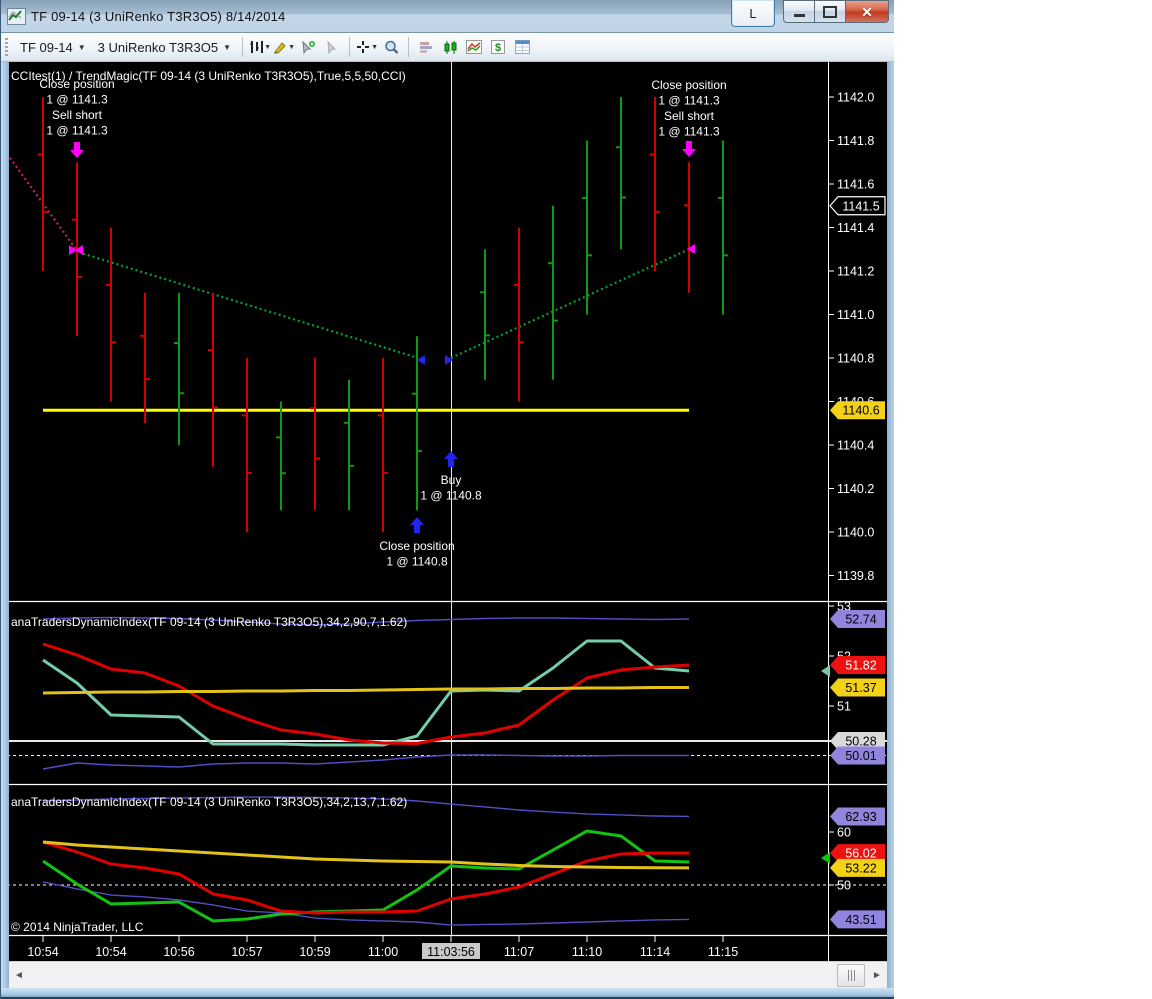 The width and height of the screenshot is (1152, 999). I want to click on grid-icon, so click(522, 47).